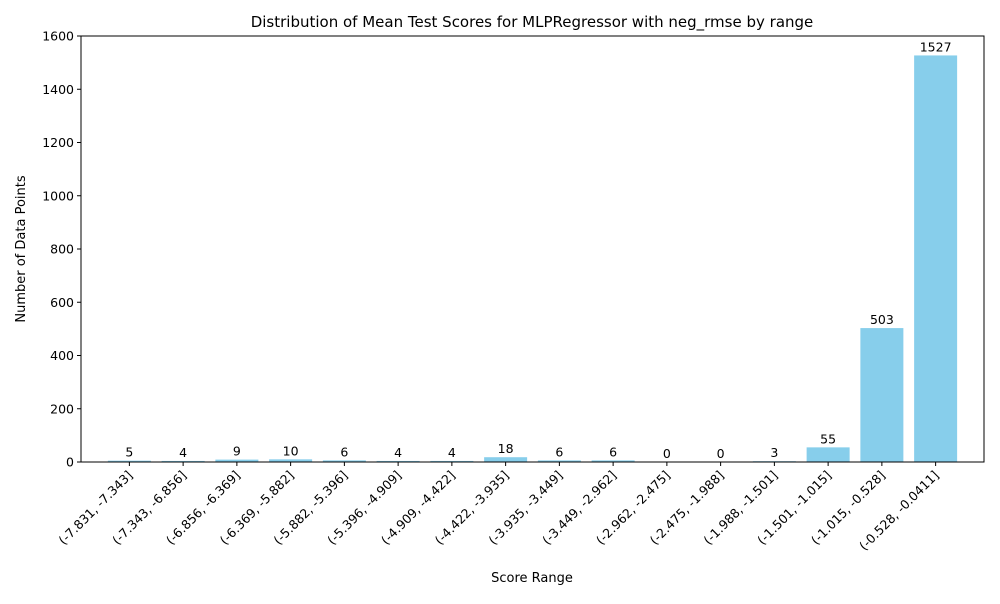 This screenshot has height=604, width=1000. Describe the element at coordinates (58, 142) in the screenshot. I see `y-tick-label: 1200` at that location.